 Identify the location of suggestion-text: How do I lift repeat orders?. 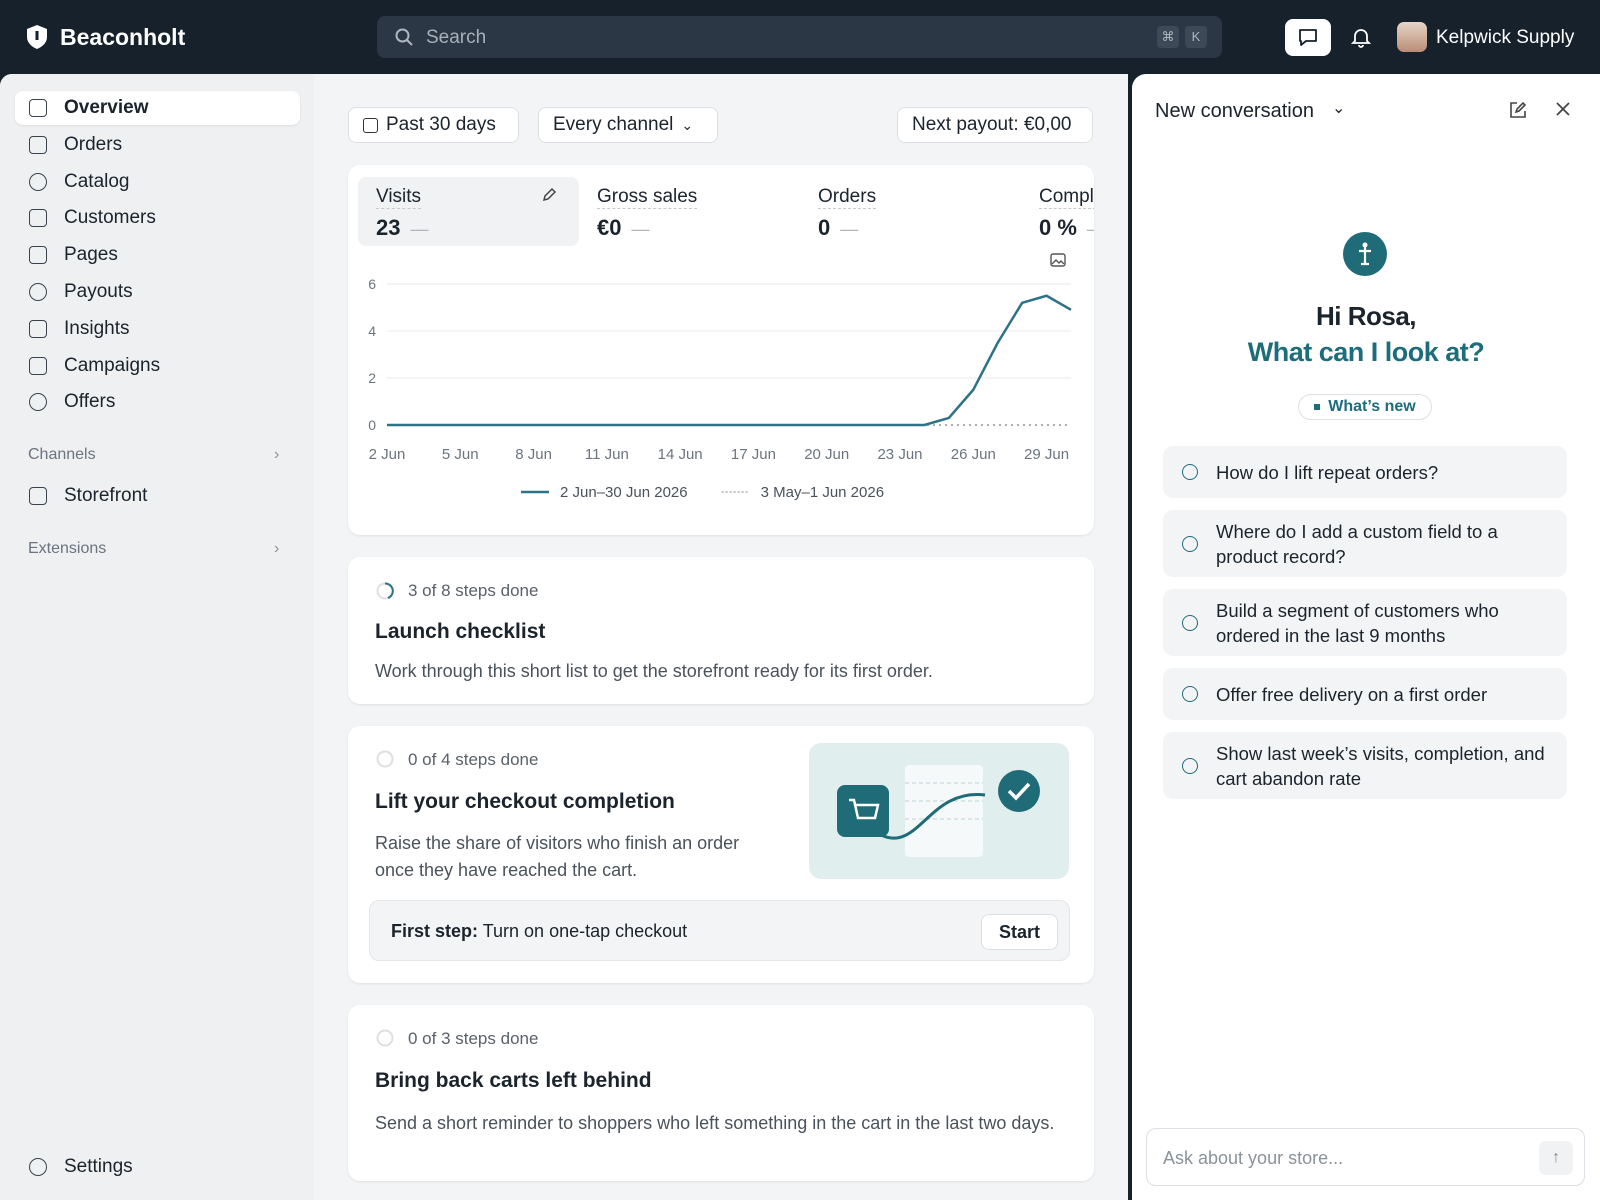
(1327, 472).